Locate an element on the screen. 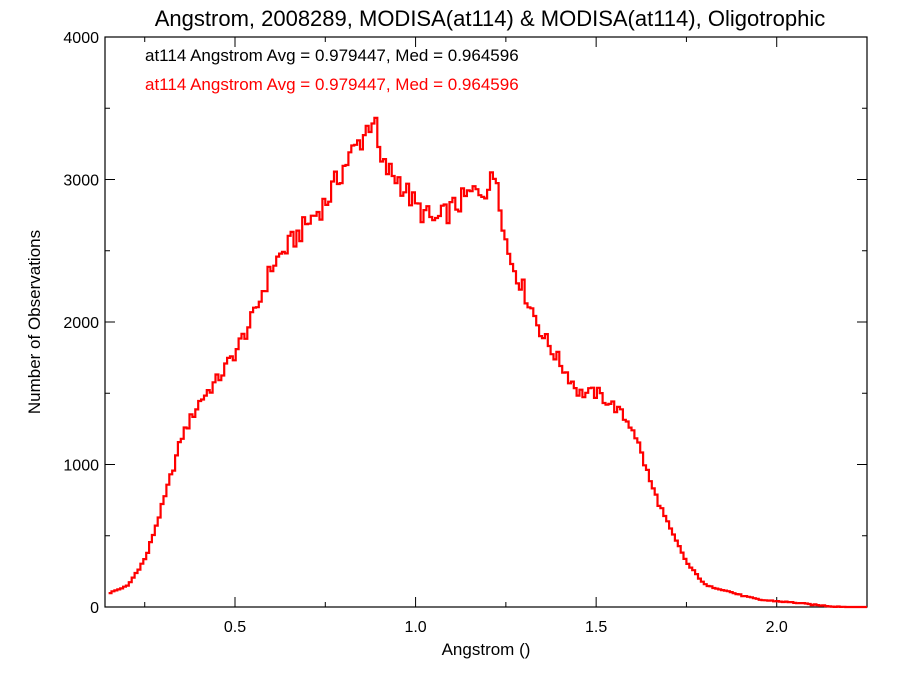  y-tick-label: 2000 is located at coordinates (81, 323).